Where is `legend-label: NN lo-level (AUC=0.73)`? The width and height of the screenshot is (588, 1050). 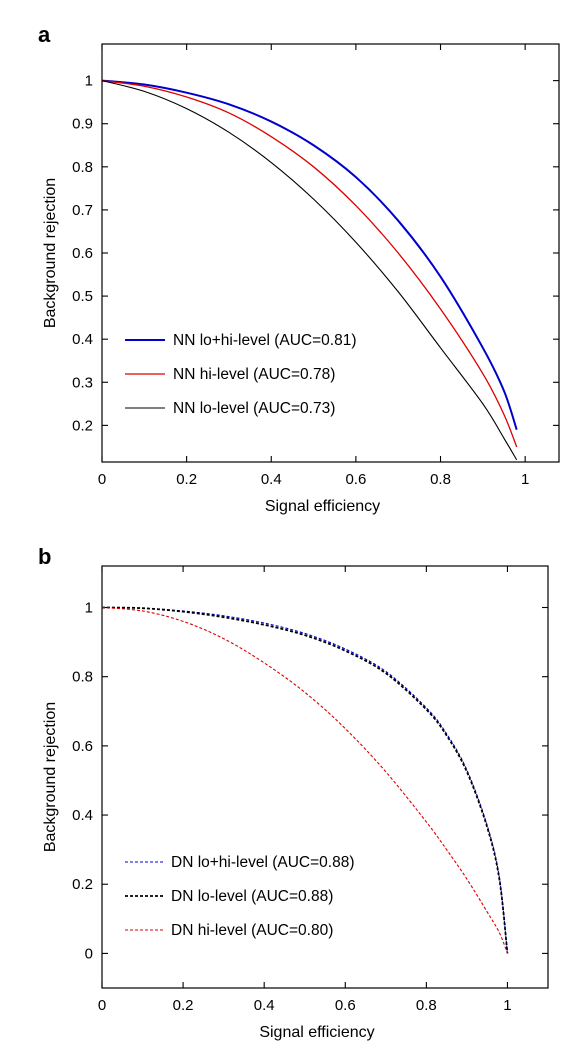 legend-label: NN lo-level (AUC=0.73) is located at coordinates (254, 408).